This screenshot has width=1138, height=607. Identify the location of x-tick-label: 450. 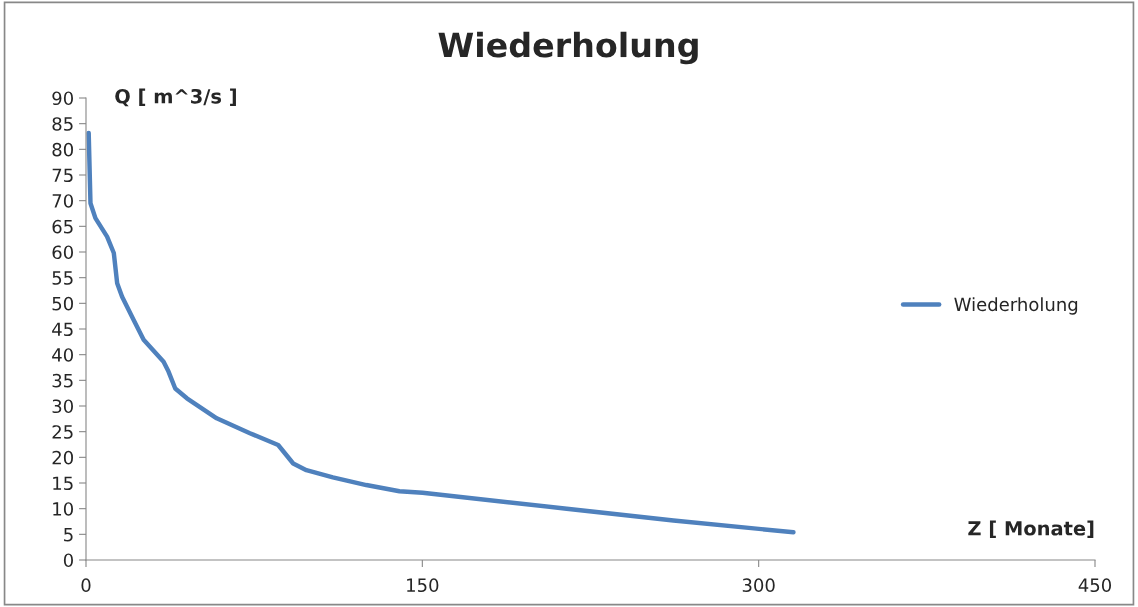
(1095, 585).